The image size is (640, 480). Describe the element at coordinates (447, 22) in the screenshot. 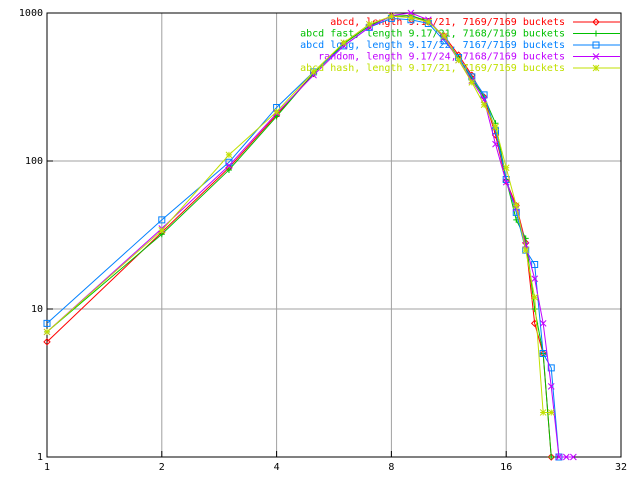

I see `legend-label: abcd, length 9.17/21, 7169/7169 buckets` at that location.